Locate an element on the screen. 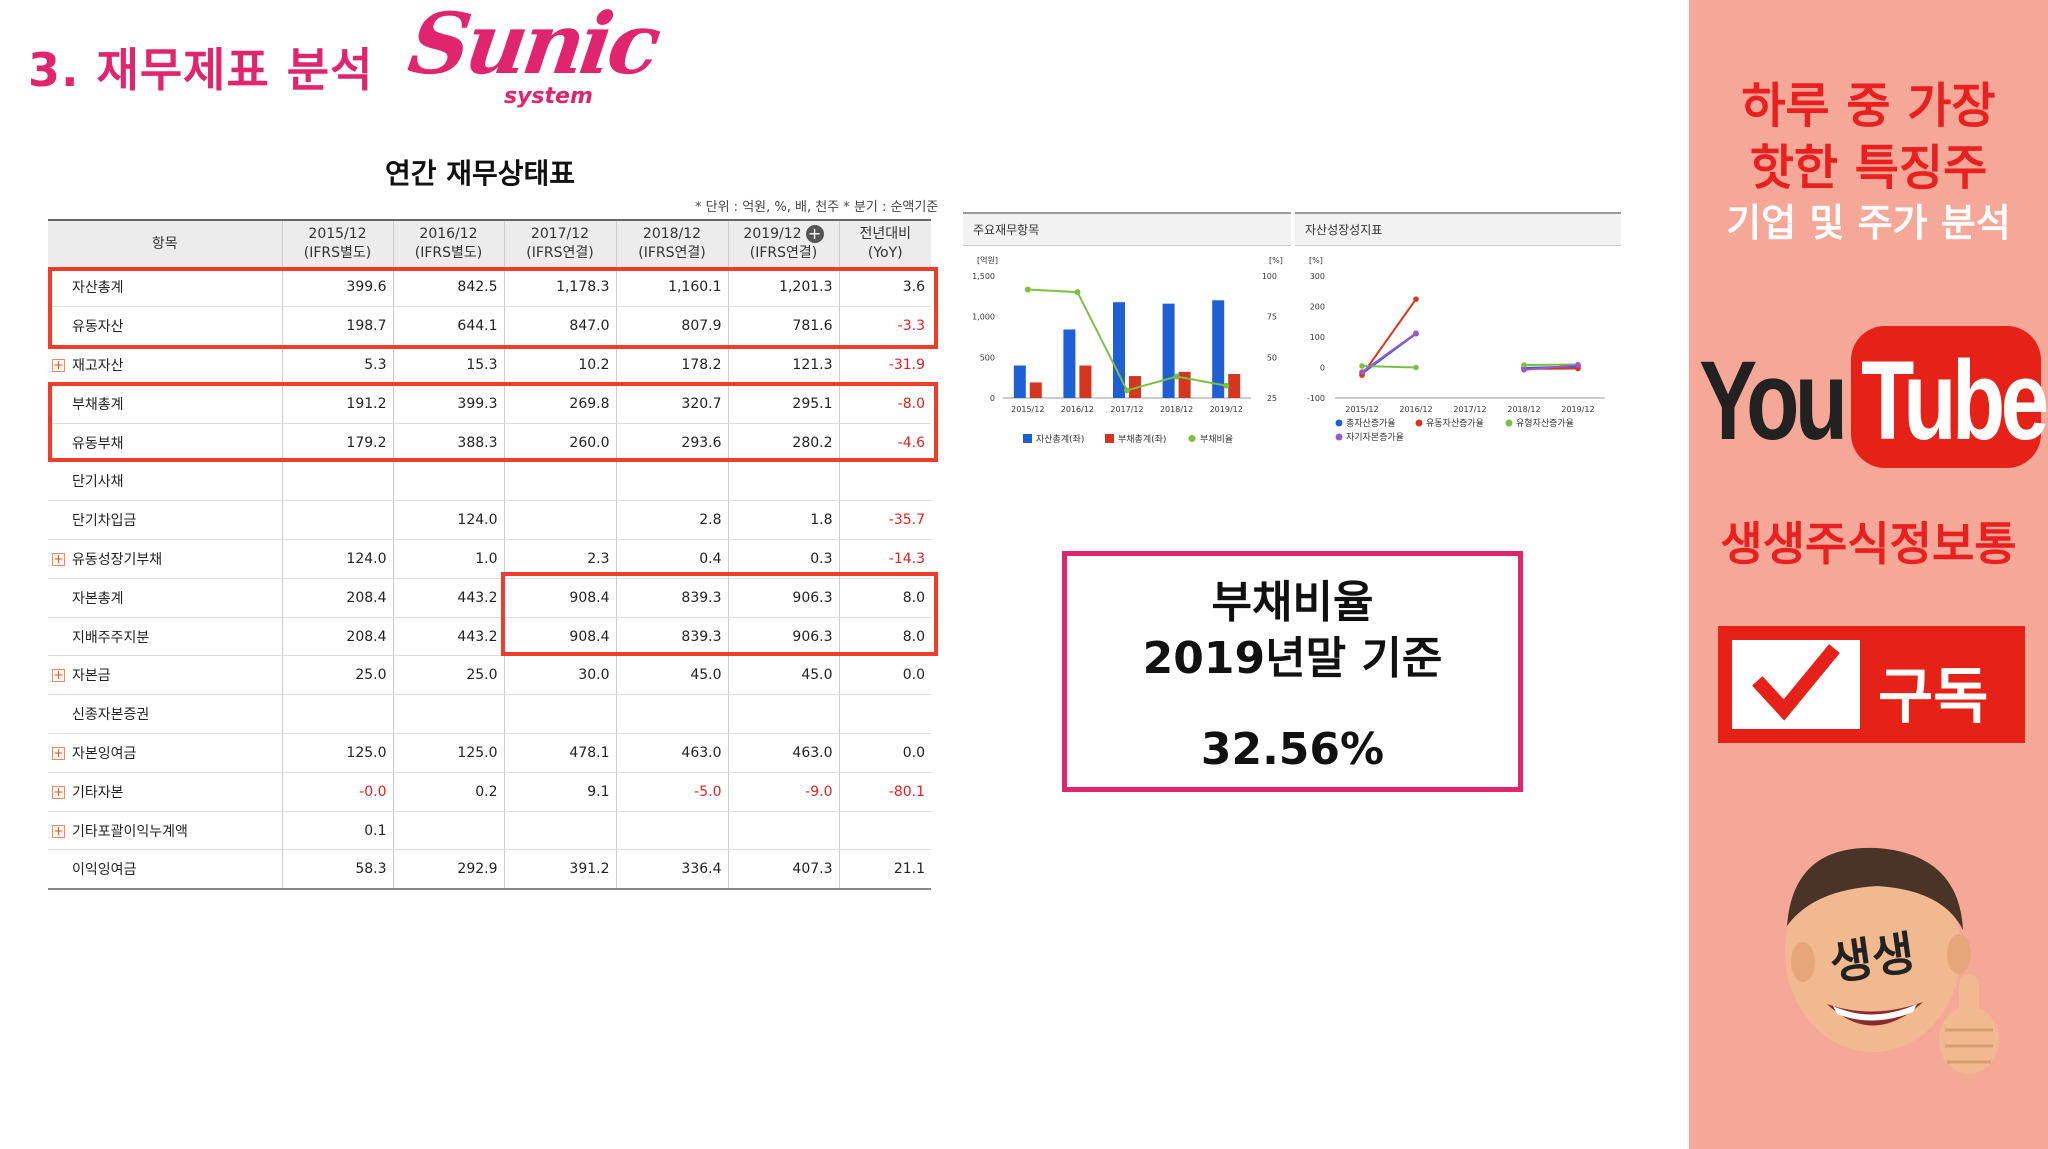 The height and width of the screenshot is (1149, 2048). chart2-xtick: 2019/12 is located at coordinates (1577, 409).